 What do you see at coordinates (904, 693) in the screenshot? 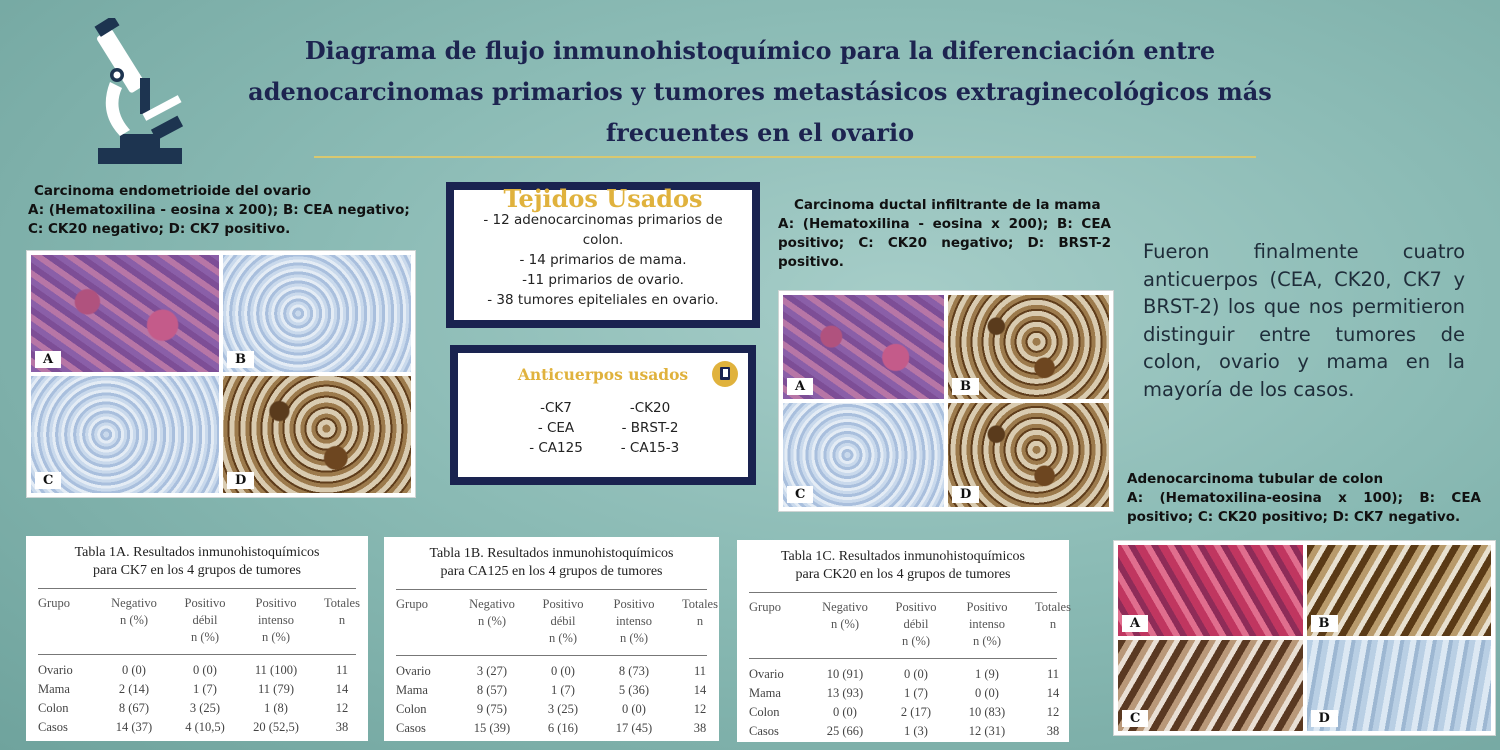
I see `table-row: Mama 13 (93) 1 (7) 0 (0) 14` at bounding box center [904, 693].